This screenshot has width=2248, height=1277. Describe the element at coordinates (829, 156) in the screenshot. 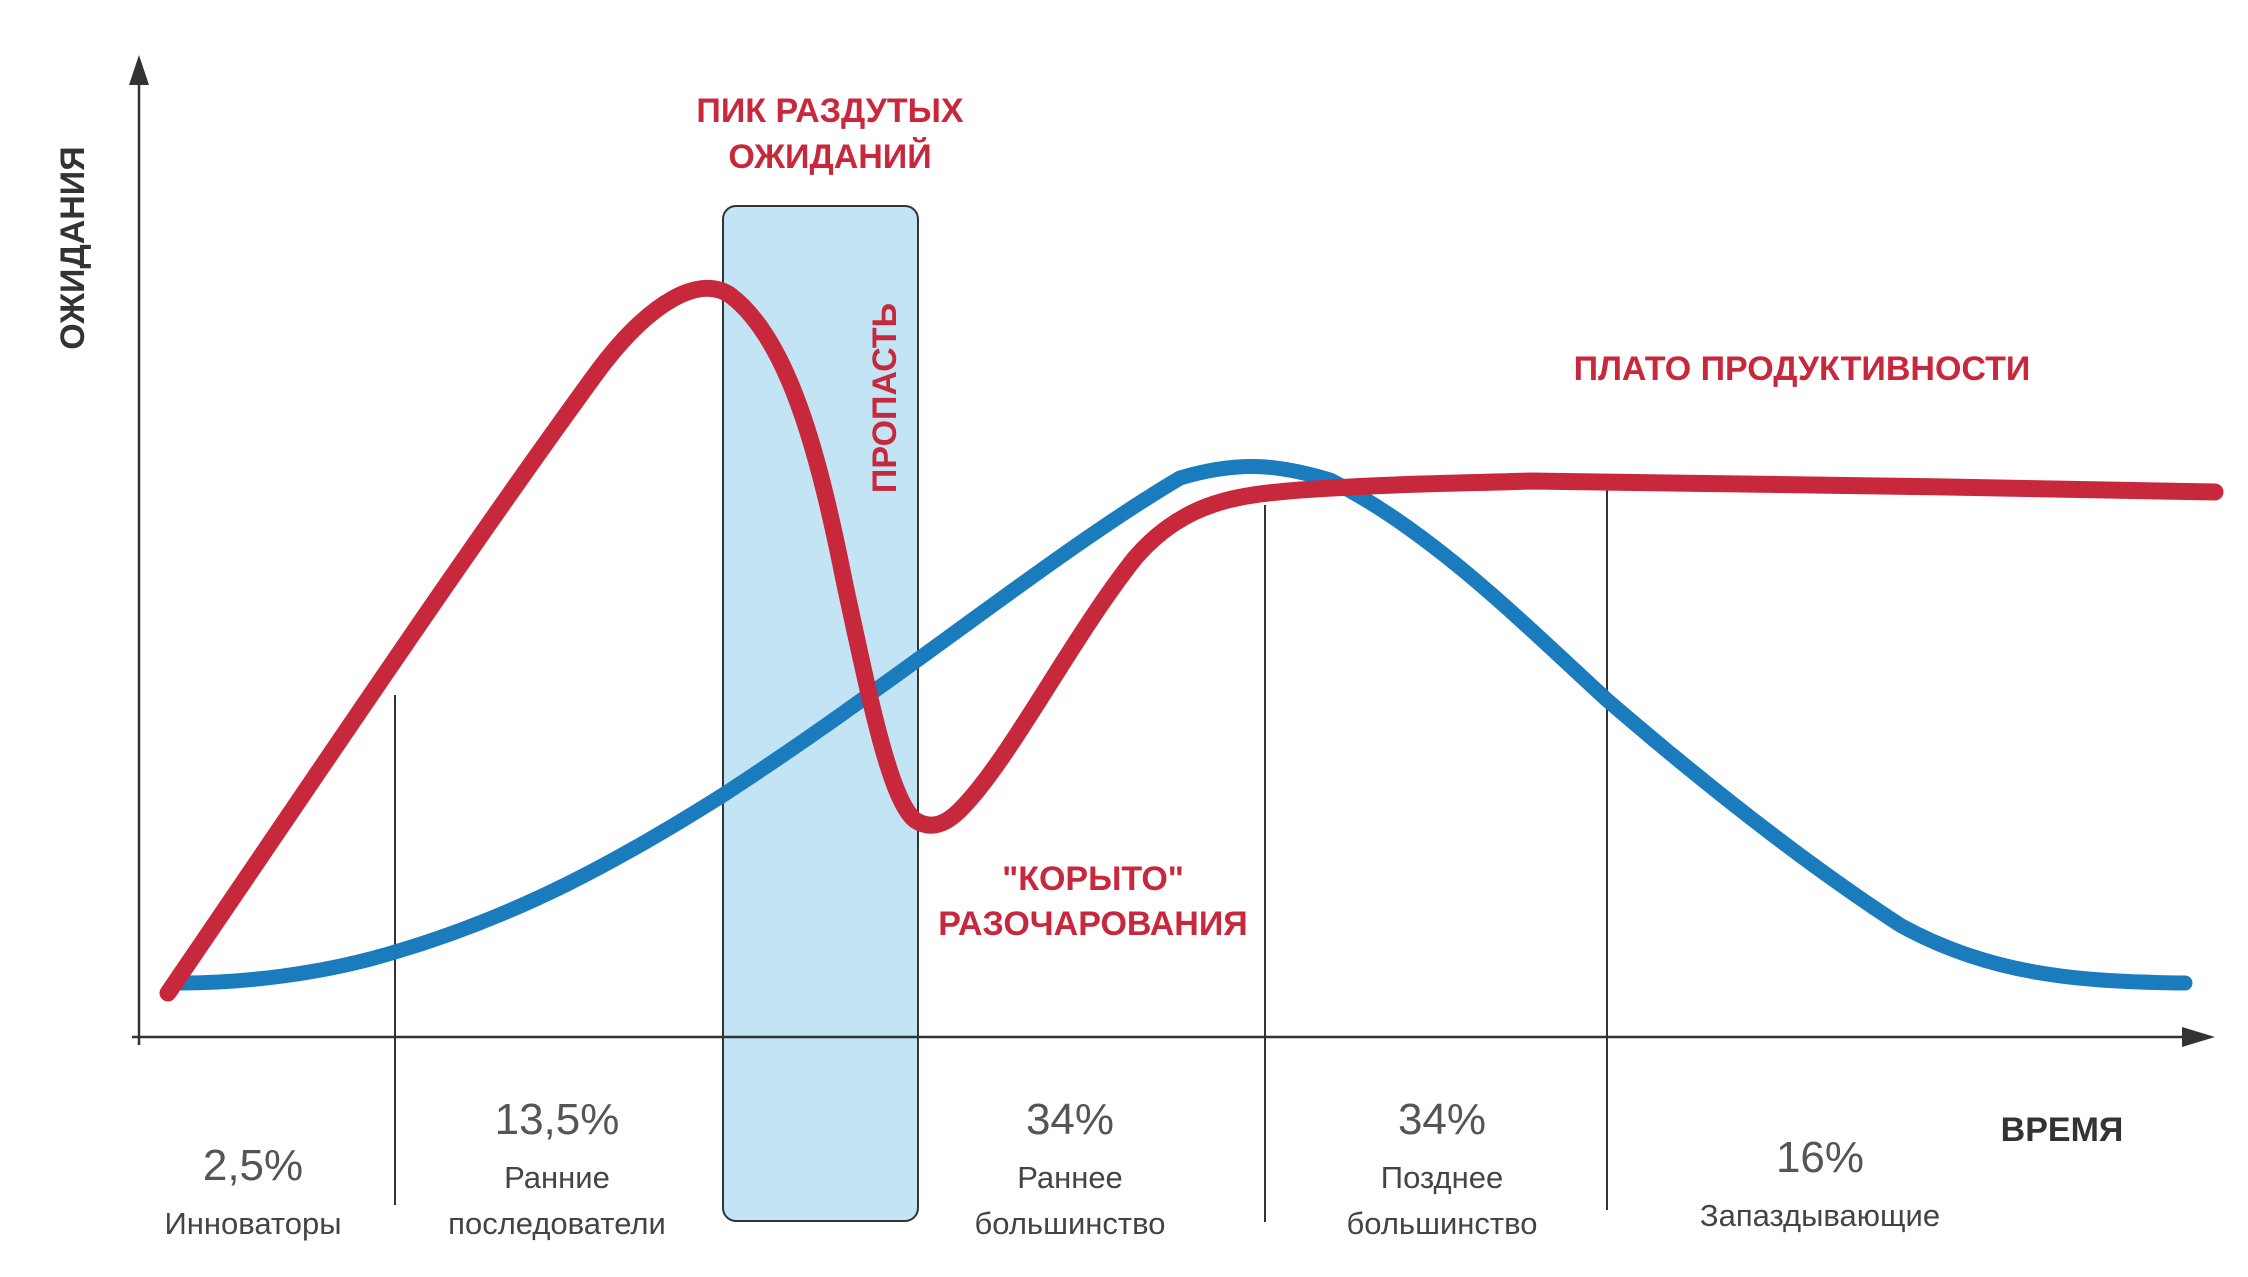

I see `peak-label: ОЖИДАНИЙ` at that location.